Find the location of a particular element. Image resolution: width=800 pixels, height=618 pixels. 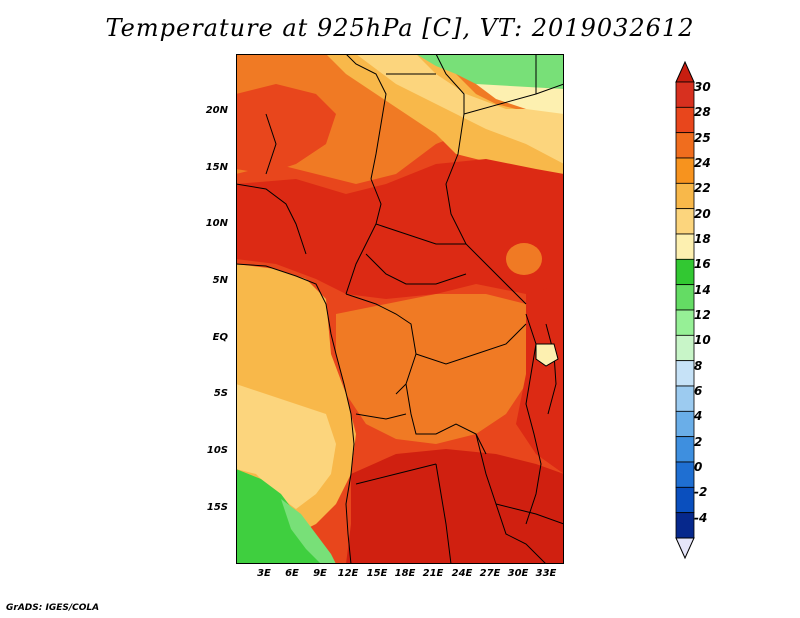

lat-label-20n: 20N is located at coordinates (216, 110).